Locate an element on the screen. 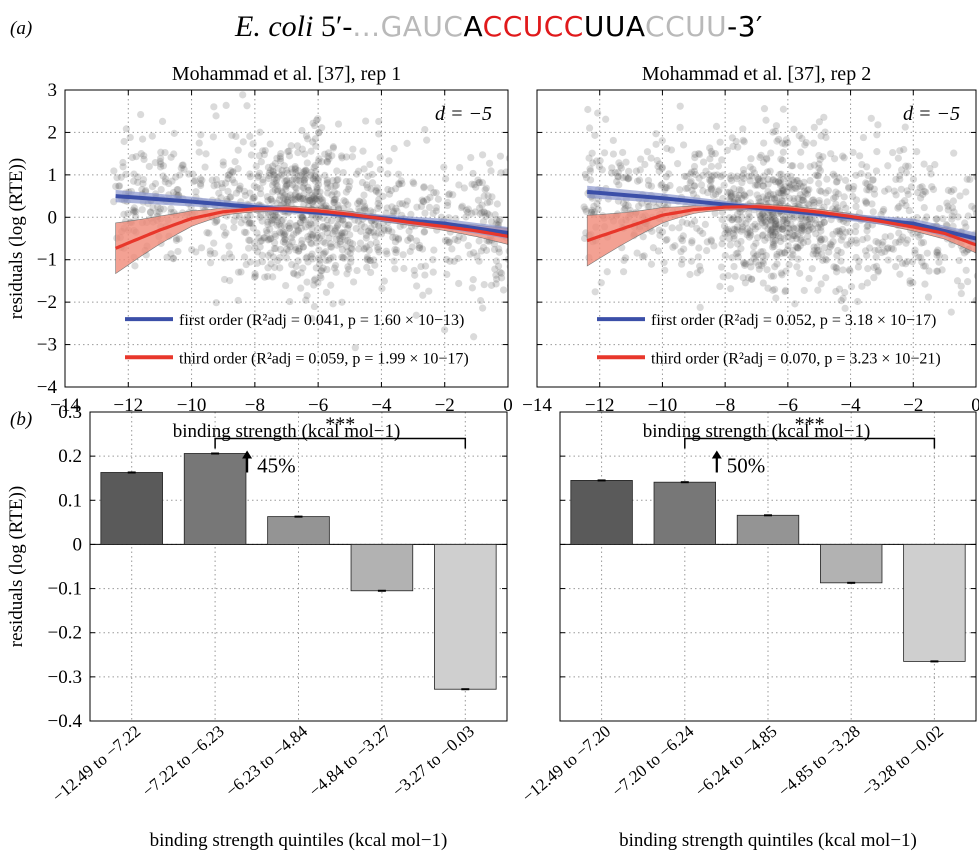  bar is located at coordinates (382, 568).